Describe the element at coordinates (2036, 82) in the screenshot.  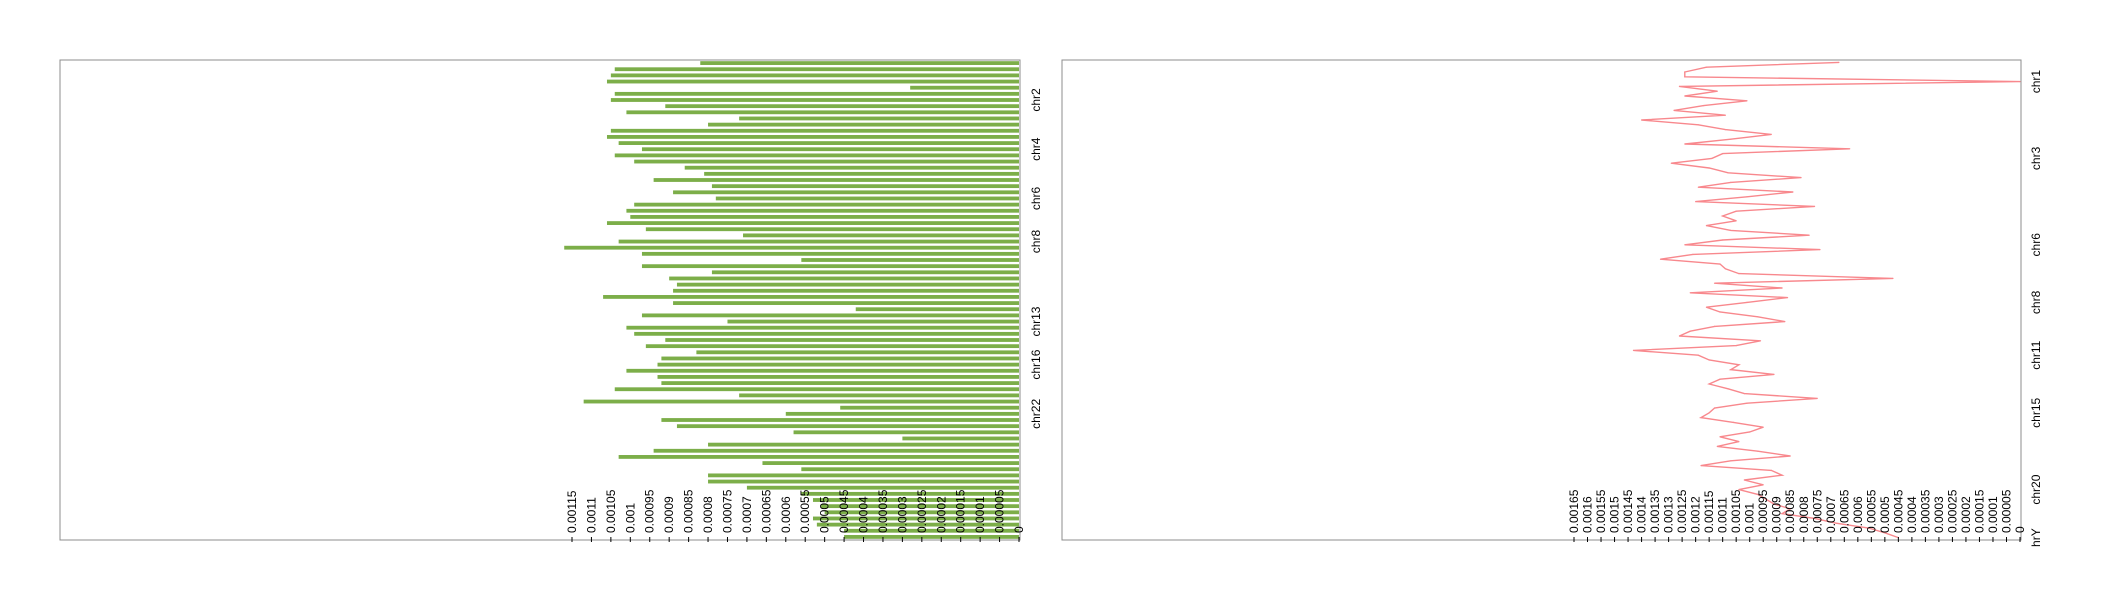
I see `category-label: chr1` at that location.